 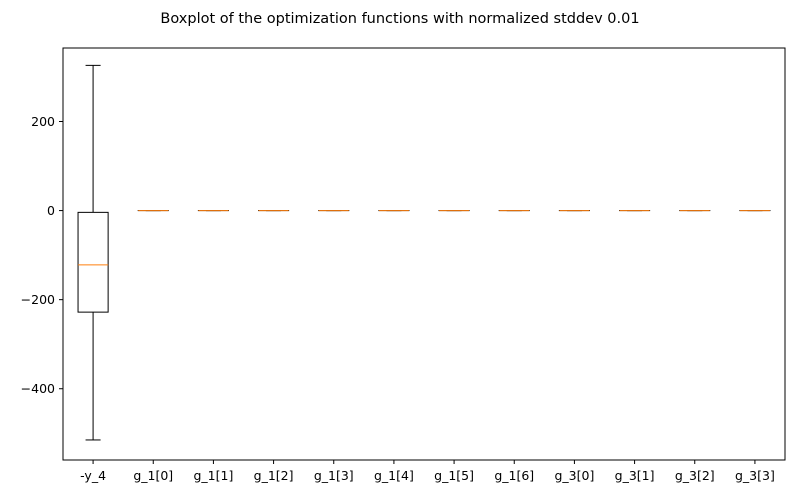 I want to click on y-tick-label: 0, so click(x=51, y=210).